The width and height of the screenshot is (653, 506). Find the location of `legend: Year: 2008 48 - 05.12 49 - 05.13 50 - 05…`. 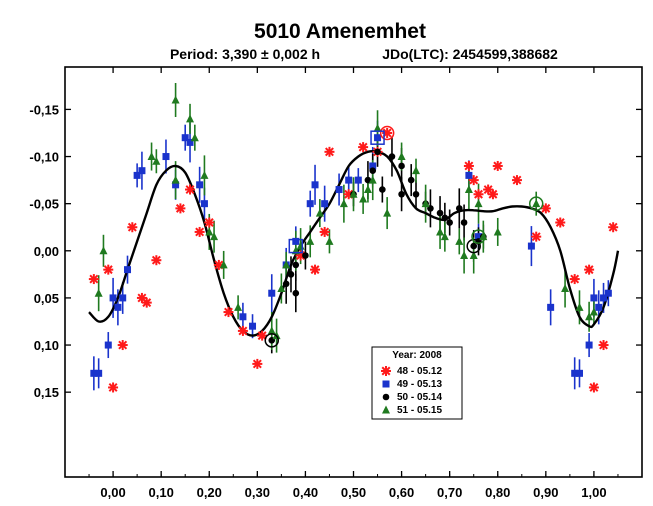

legend: Year: 2008 48 - 05.12 49 - 05.13 50 - 05… is located at coordinates (417, 383).